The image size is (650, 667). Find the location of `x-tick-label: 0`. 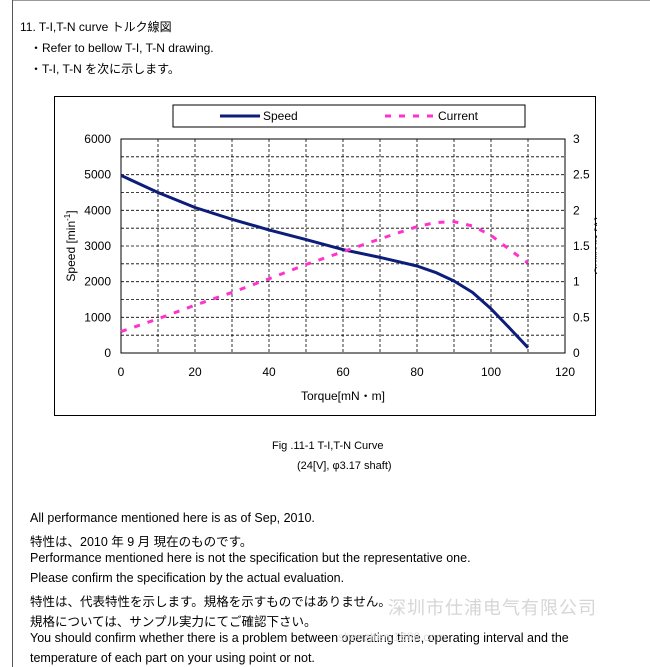

x-tick-label: 0 is located at coordinates (121, 372).